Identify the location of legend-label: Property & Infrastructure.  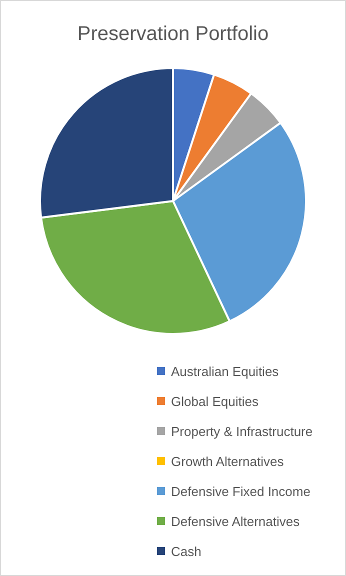
(242, 431).